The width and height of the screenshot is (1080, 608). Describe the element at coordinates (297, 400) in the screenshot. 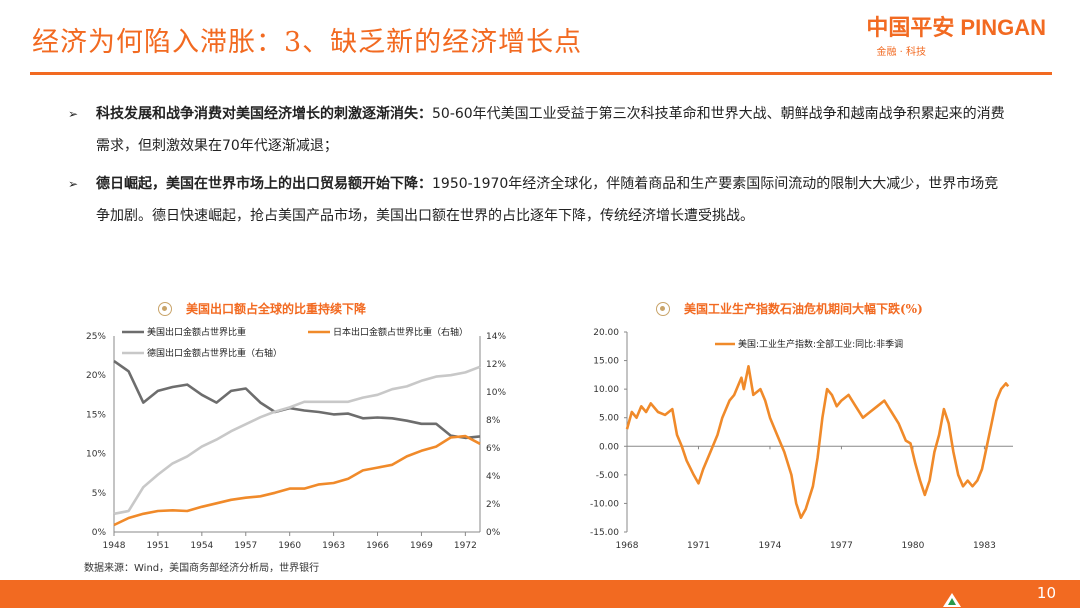

I see `us-export-share-line` at that location.